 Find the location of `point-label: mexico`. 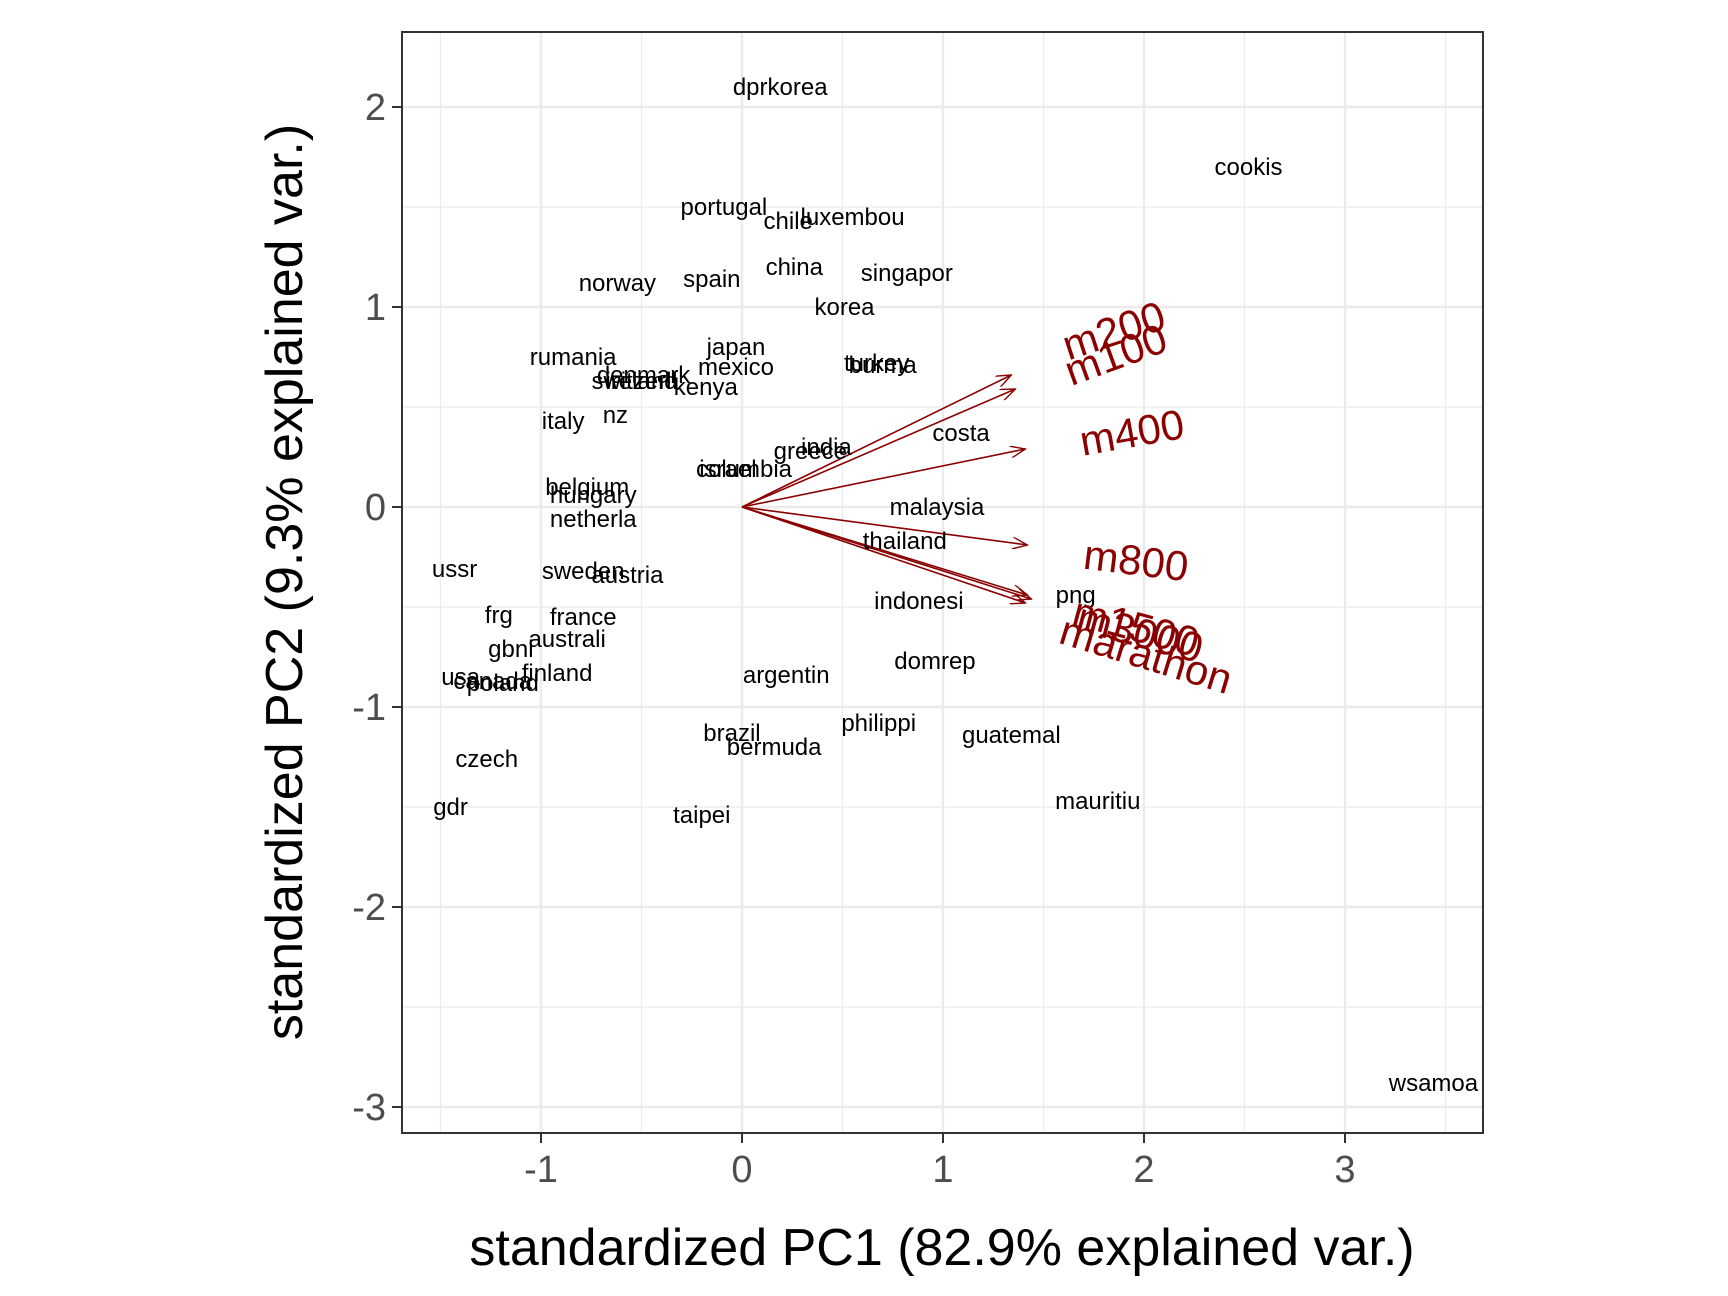

point-label: mexico is located at coordinates (736, 367).